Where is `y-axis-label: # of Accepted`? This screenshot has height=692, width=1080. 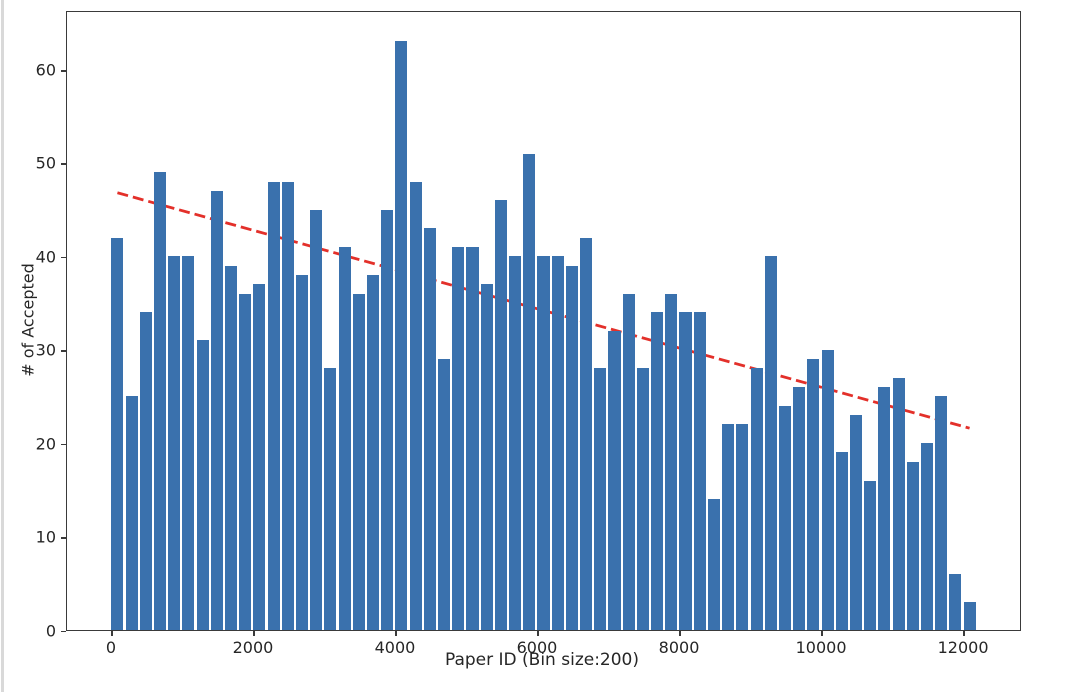 y-axis-label: # of Accepted is located at coordinates (28, 320).